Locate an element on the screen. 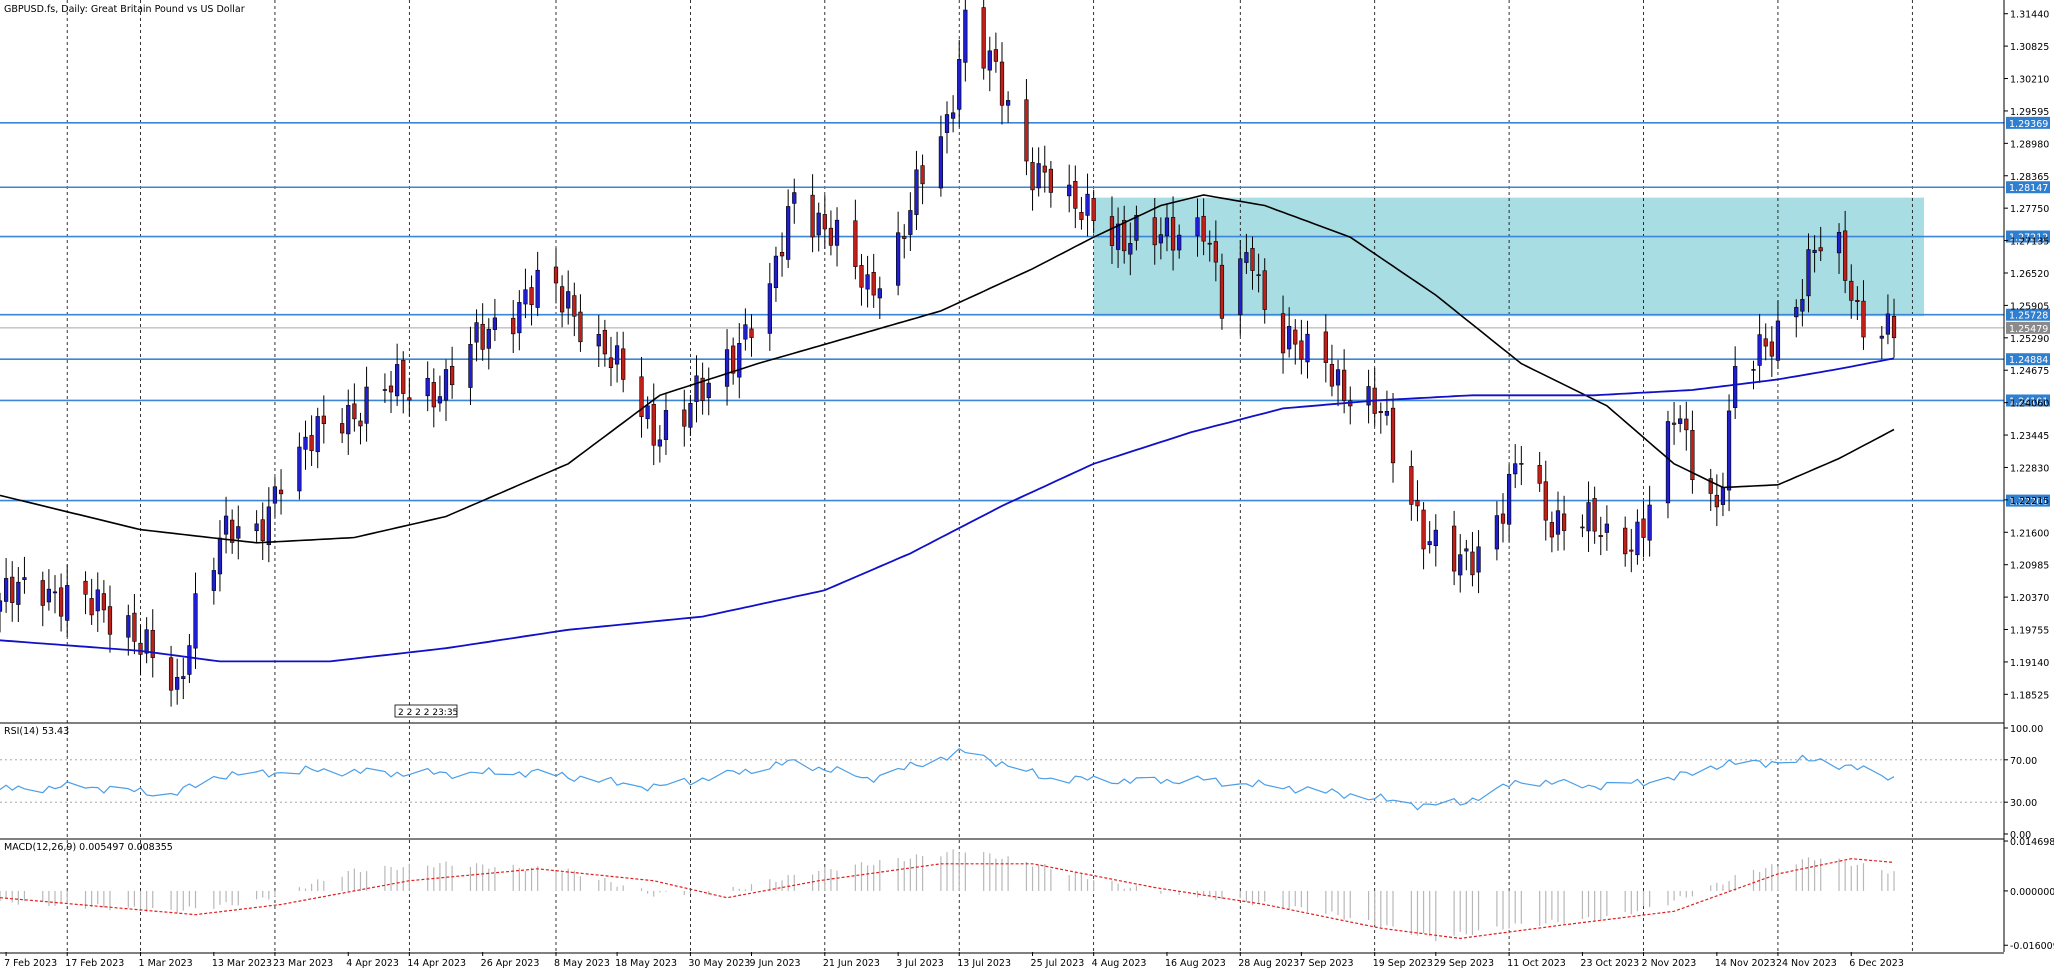 Image resolution: width=2054 pixels, height=972 pixels. time-tick-label: 11 Oct 2023 is located at coordinates (1536, 963).